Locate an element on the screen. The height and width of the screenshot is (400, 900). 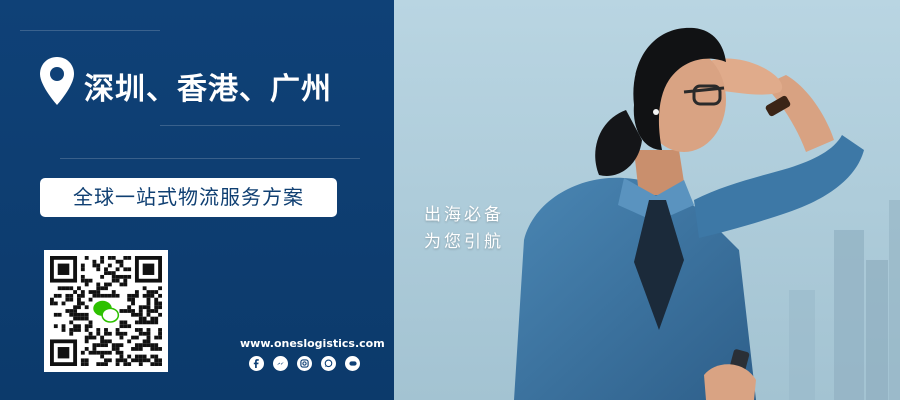
whatsapp-icon is located at coordinates (328, 363).